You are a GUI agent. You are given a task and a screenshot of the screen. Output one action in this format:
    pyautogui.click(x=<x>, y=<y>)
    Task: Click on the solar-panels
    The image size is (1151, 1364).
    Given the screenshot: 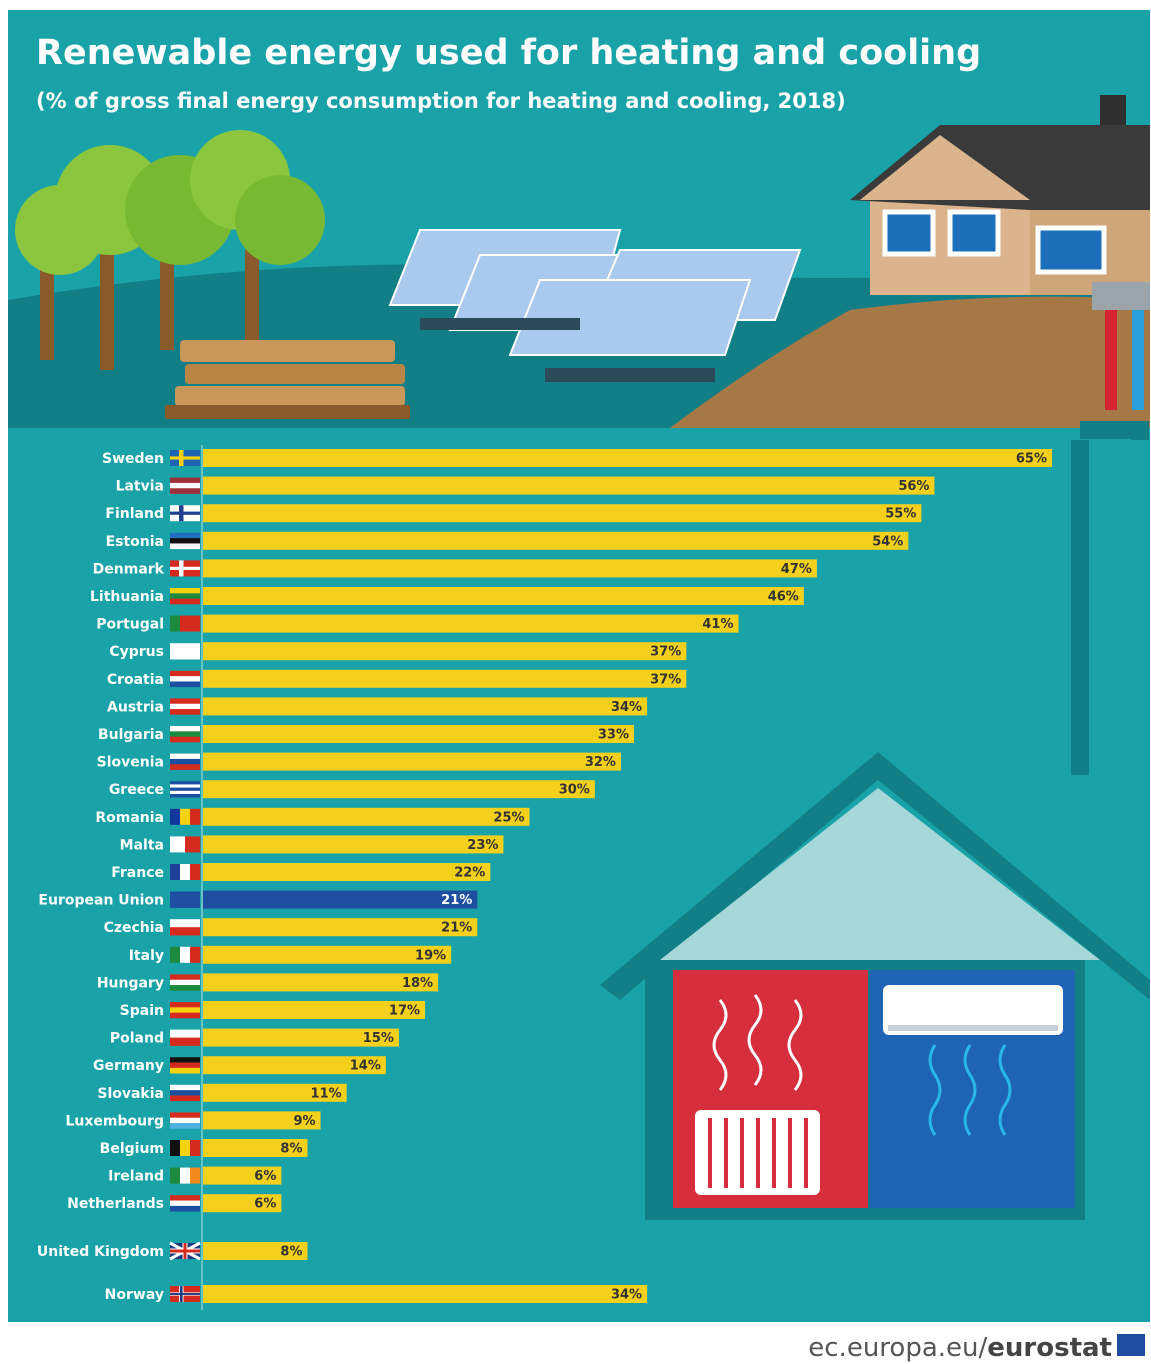 What is the action you would take?
    pyautogui.click(x=595, y=305)
    